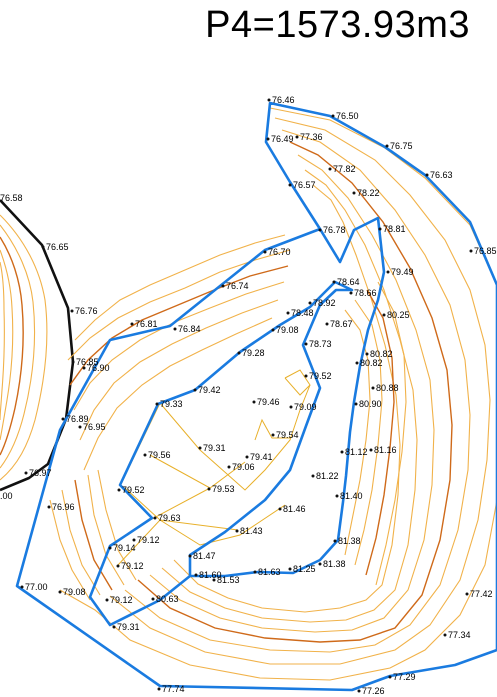  What do you see at coordinates (381, 354) in the screenshot?
I see `elevation-label: 80.82` at bounding box center [381, 354].